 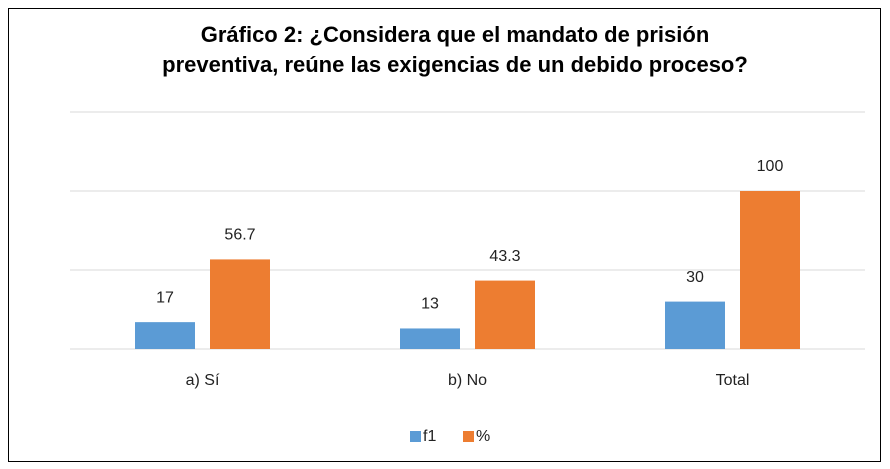 I want to click on x-tick-label: b) No, so click(x=467, y=380).